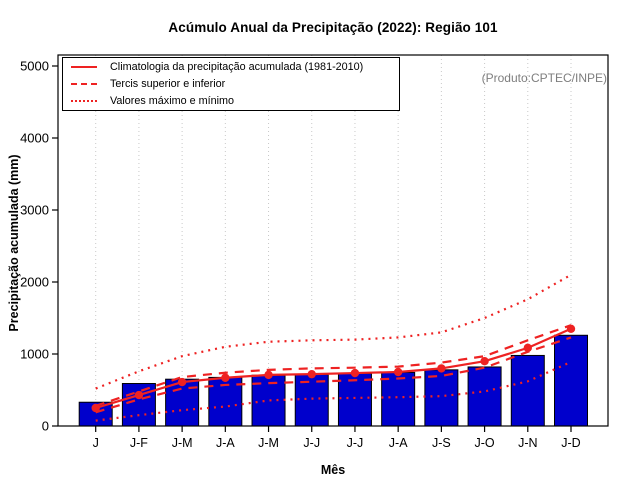 This screenshot has height=500, width=640. Describe the element at coordinates (139, 395) in the screenshot. I see `data-point-j-f` at that location.